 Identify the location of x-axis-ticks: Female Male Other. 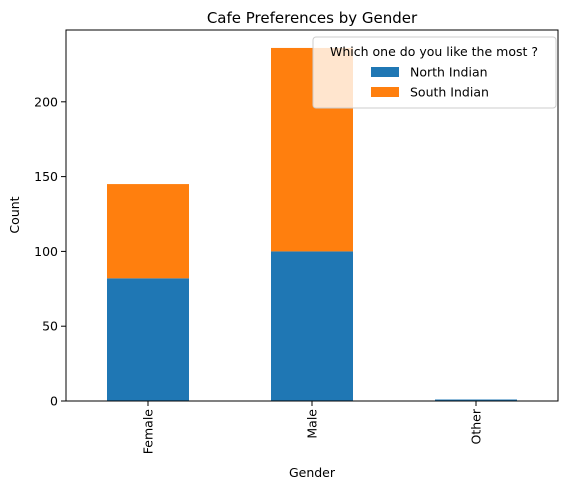
(312, 427).